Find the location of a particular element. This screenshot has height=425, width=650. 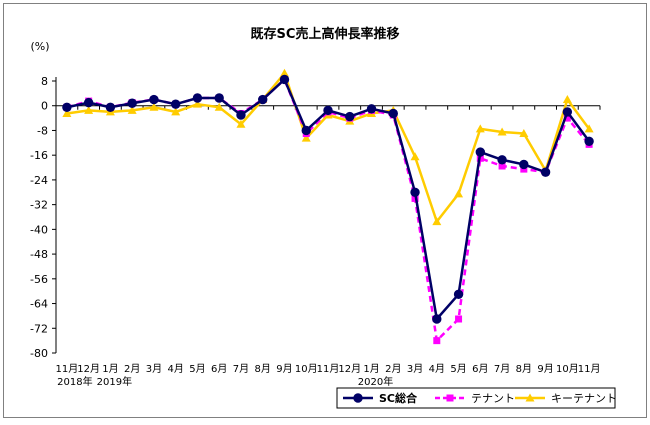

legend-label: SC総合 is located at coordinates (398, 398).